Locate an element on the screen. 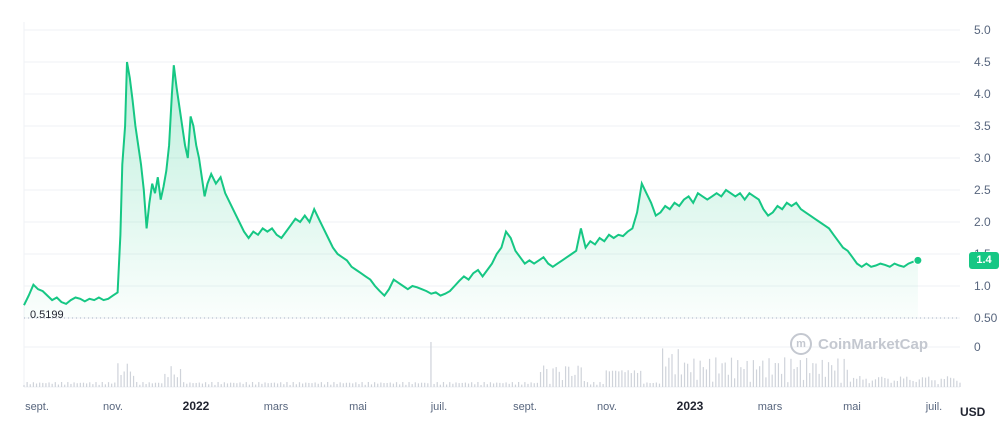 The image size is (1008, 426). low-price-label: 0.5199 is located at coordinates (47, 315).